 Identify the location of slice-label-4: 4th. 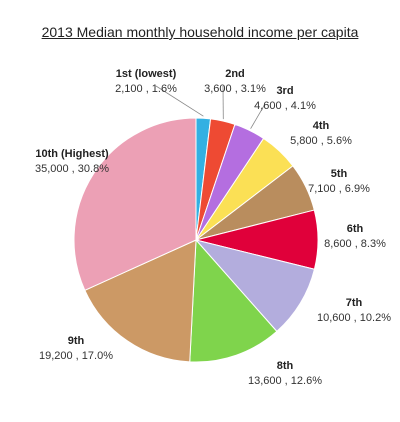
(321, 126).